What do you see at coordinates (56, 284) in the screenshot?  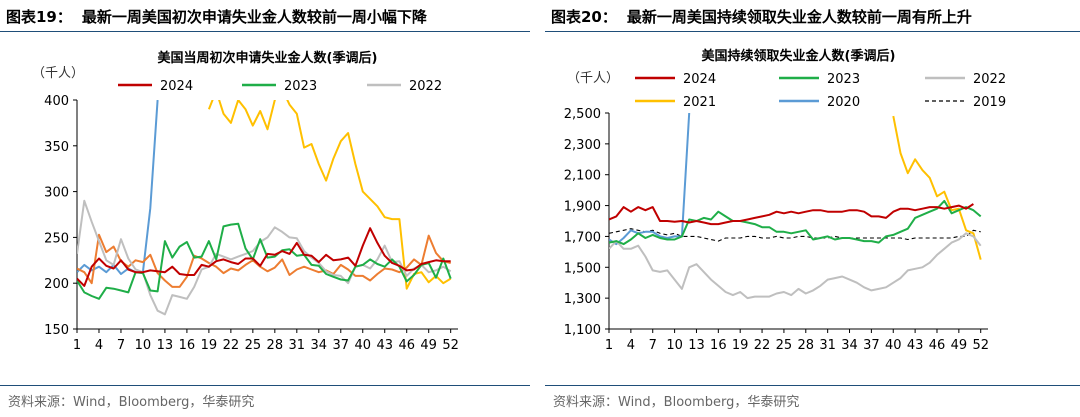 I see `y-tick-label: 200` at bounding box center [56, 284].